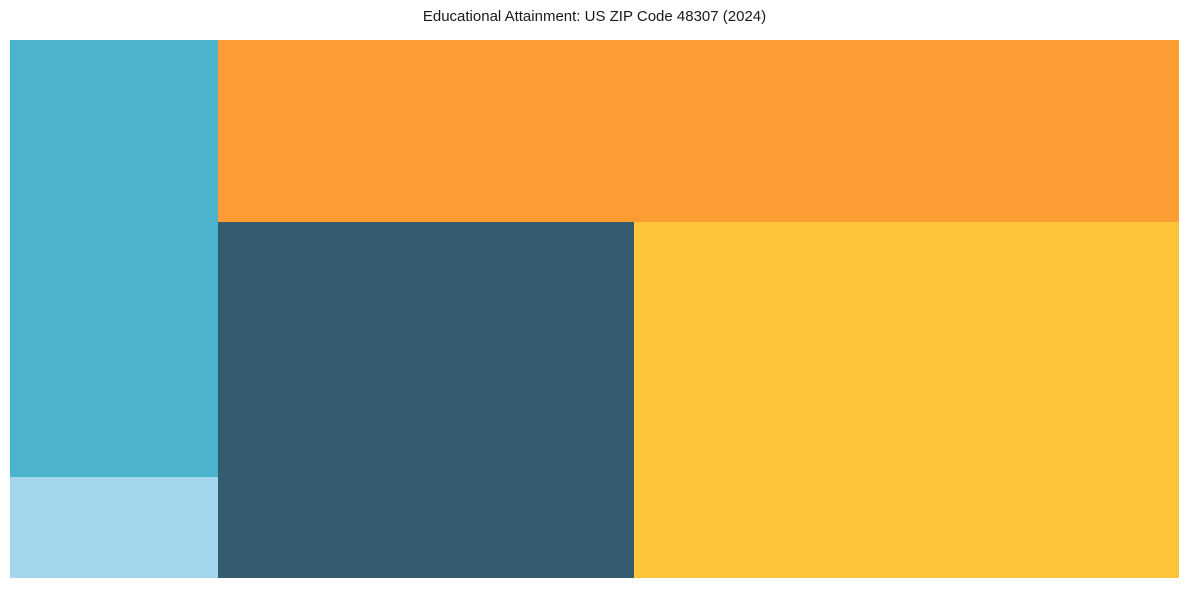 The height and width of the screenshot is (590, 1189). What do you see at coordinates (114, 258) in the screenshot?
I see `treemap-tile: High school graduate` at bounding box center [114, 258].